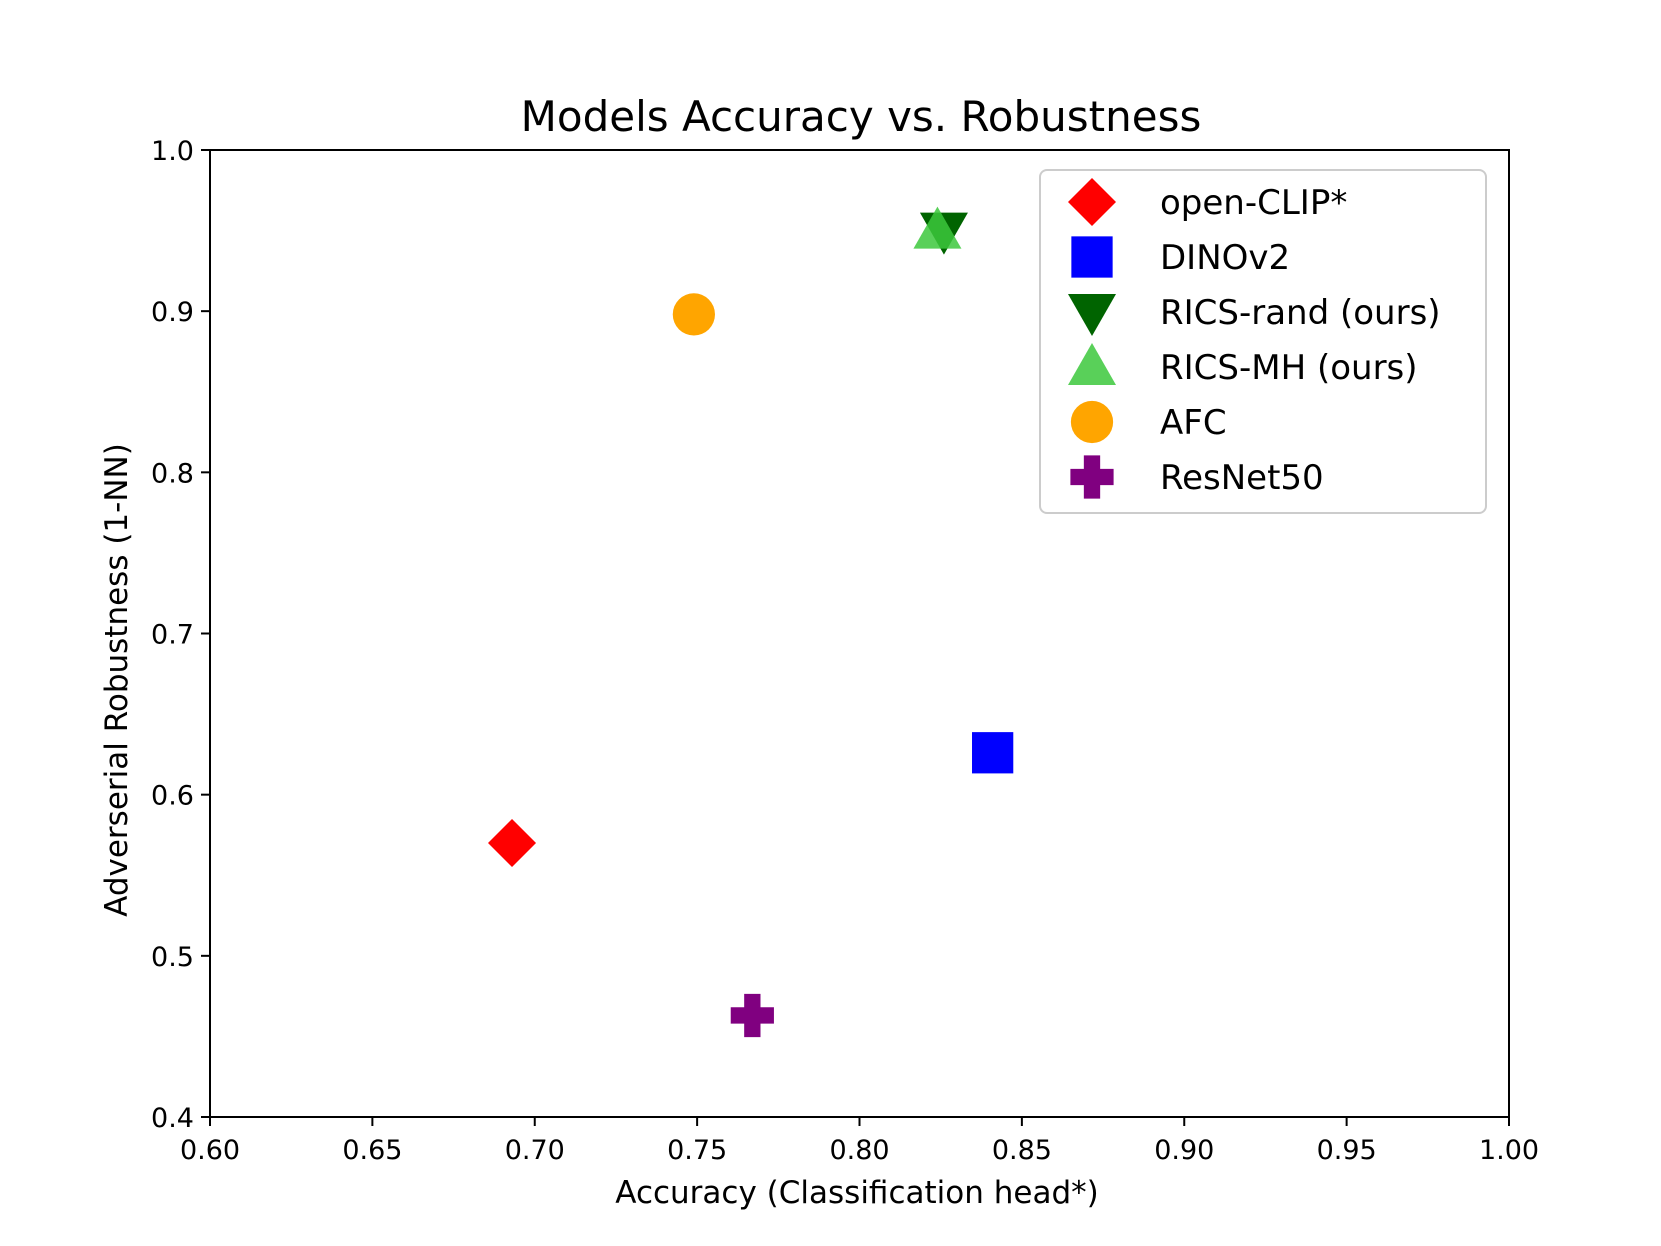 The width and height of the screenshot is (1661, 1246). Describe the element at coordinates (535, 1150) in the screenshot. I see `x-tick-label: 0.70` at that location.